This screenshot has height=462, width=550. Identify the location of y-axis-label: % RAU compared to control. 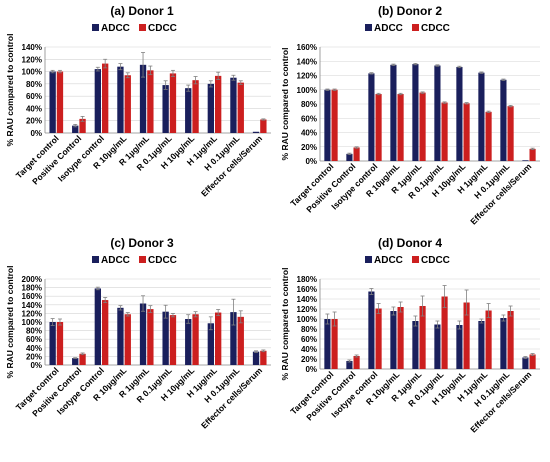
(10, 322).